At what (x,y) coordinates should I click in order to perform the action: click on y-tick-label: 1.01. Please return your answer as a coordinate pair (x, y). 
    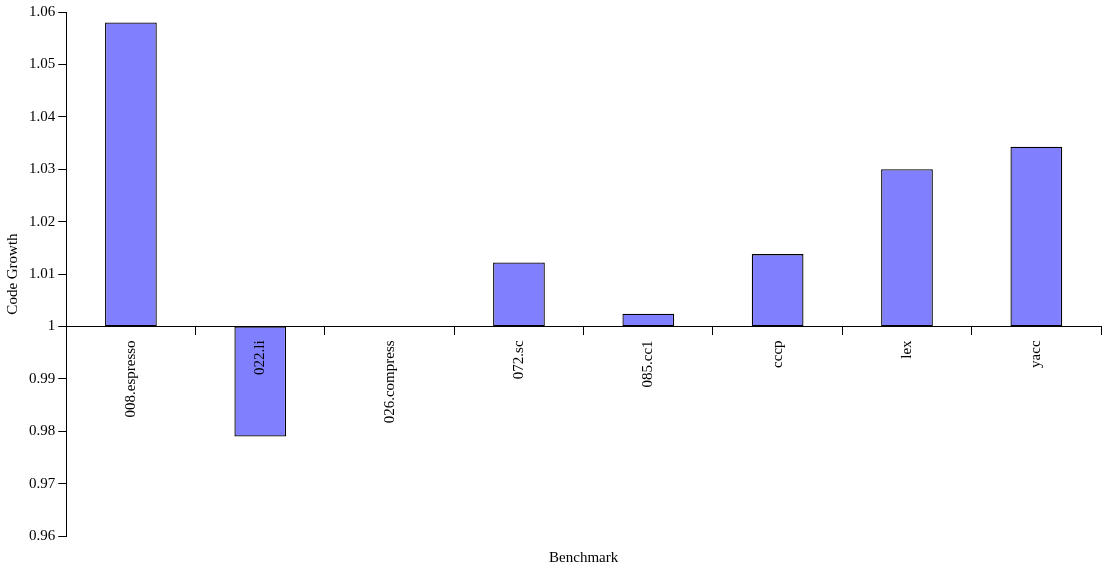
    Looking at the image, I should click on (42, 272).